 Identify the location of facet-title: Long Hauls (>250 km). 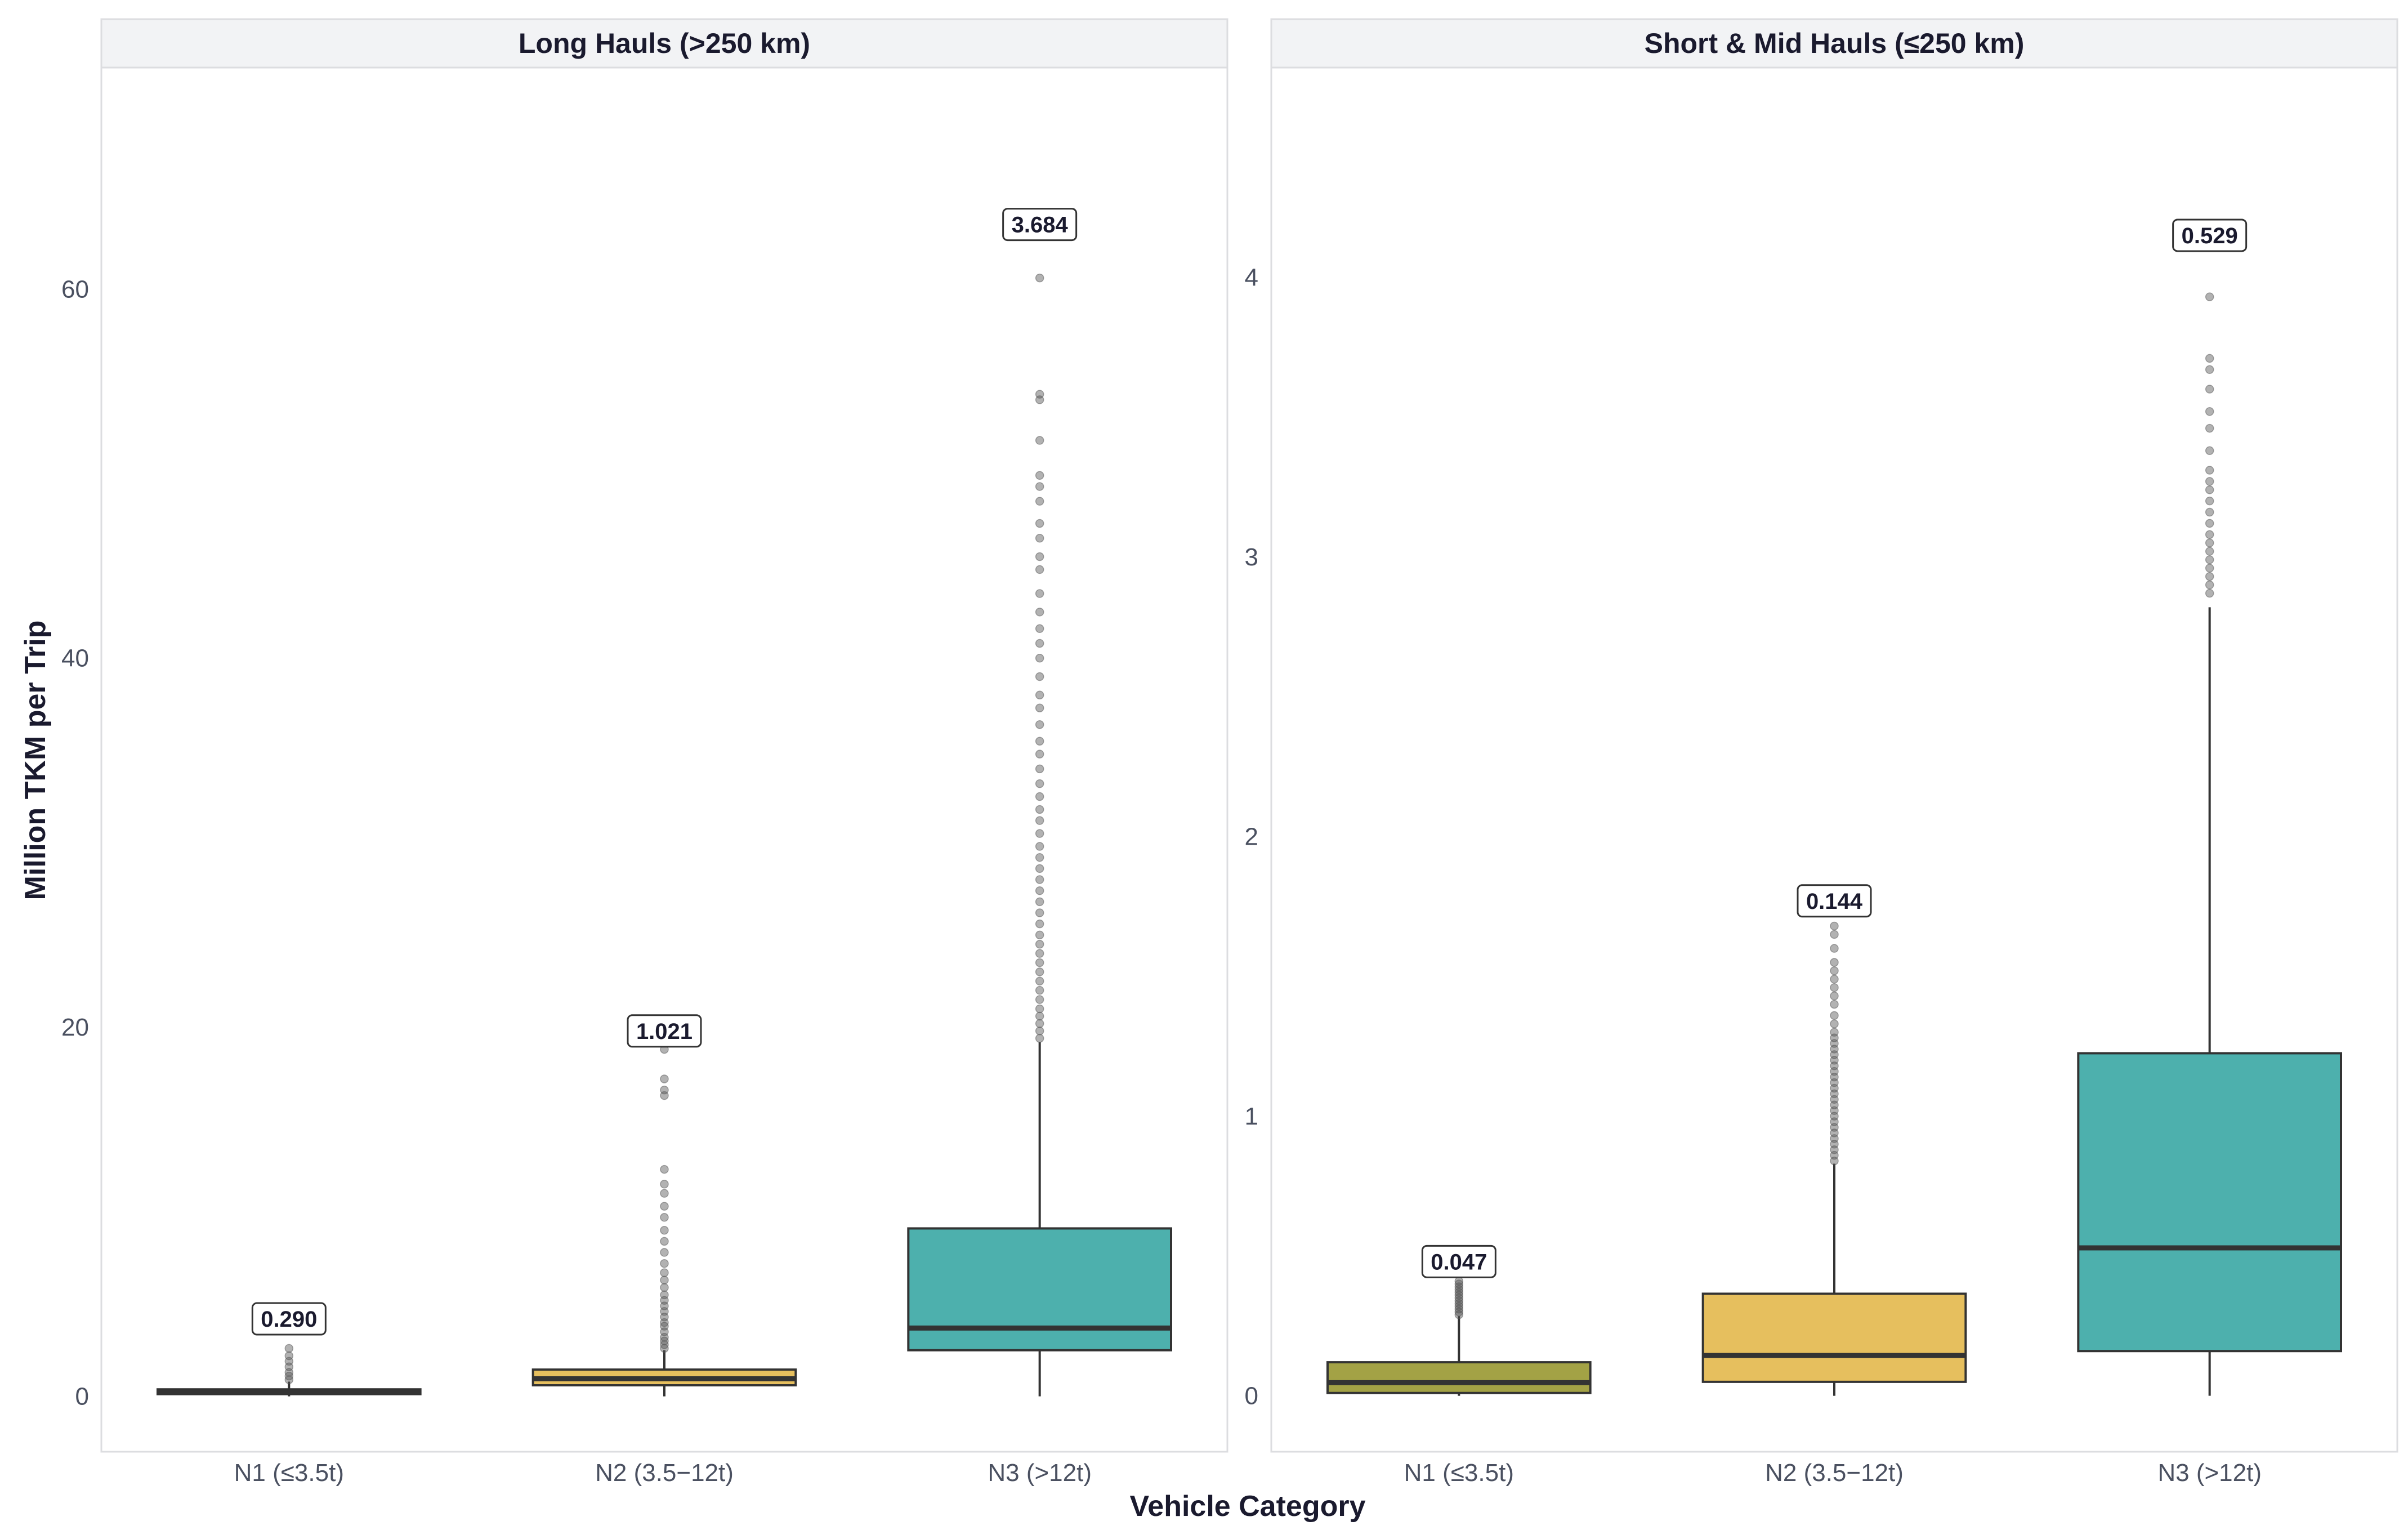
(665, 43).